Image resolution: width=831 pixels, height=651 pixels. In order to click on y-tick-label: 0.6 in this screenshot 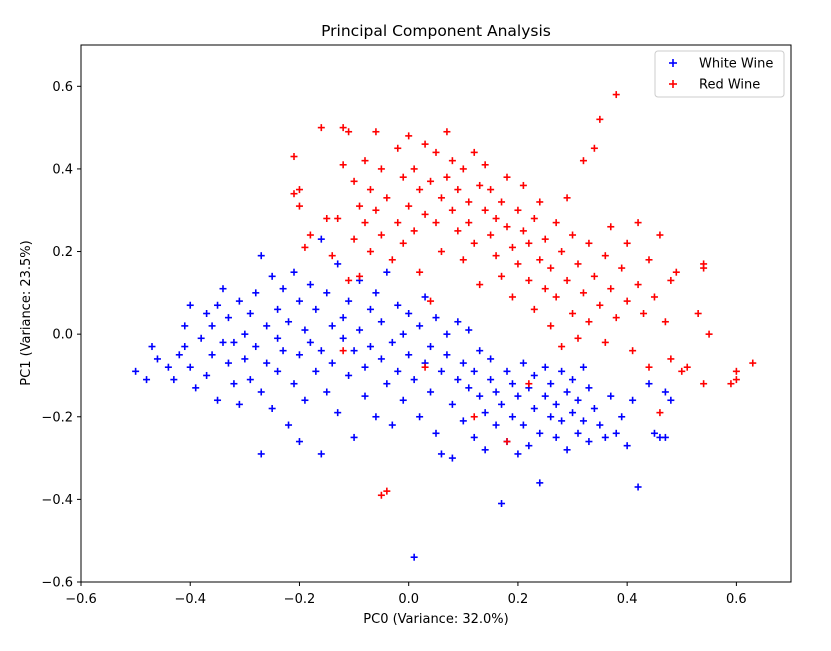, I will do `click(62, 87)`.